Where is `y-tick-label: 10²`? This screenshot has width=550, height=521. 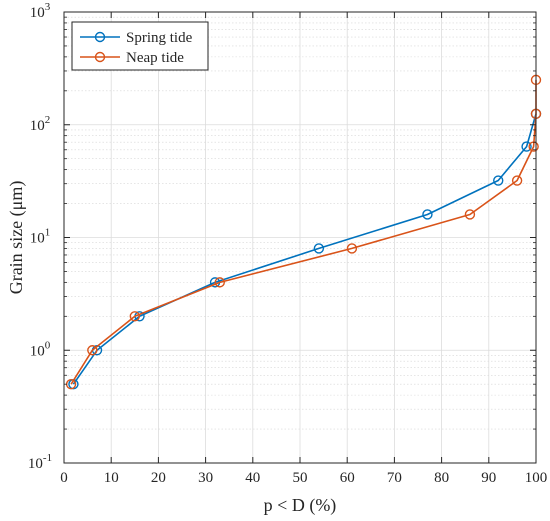
y-tick-label: 10² is located at coordinates (40, 124).